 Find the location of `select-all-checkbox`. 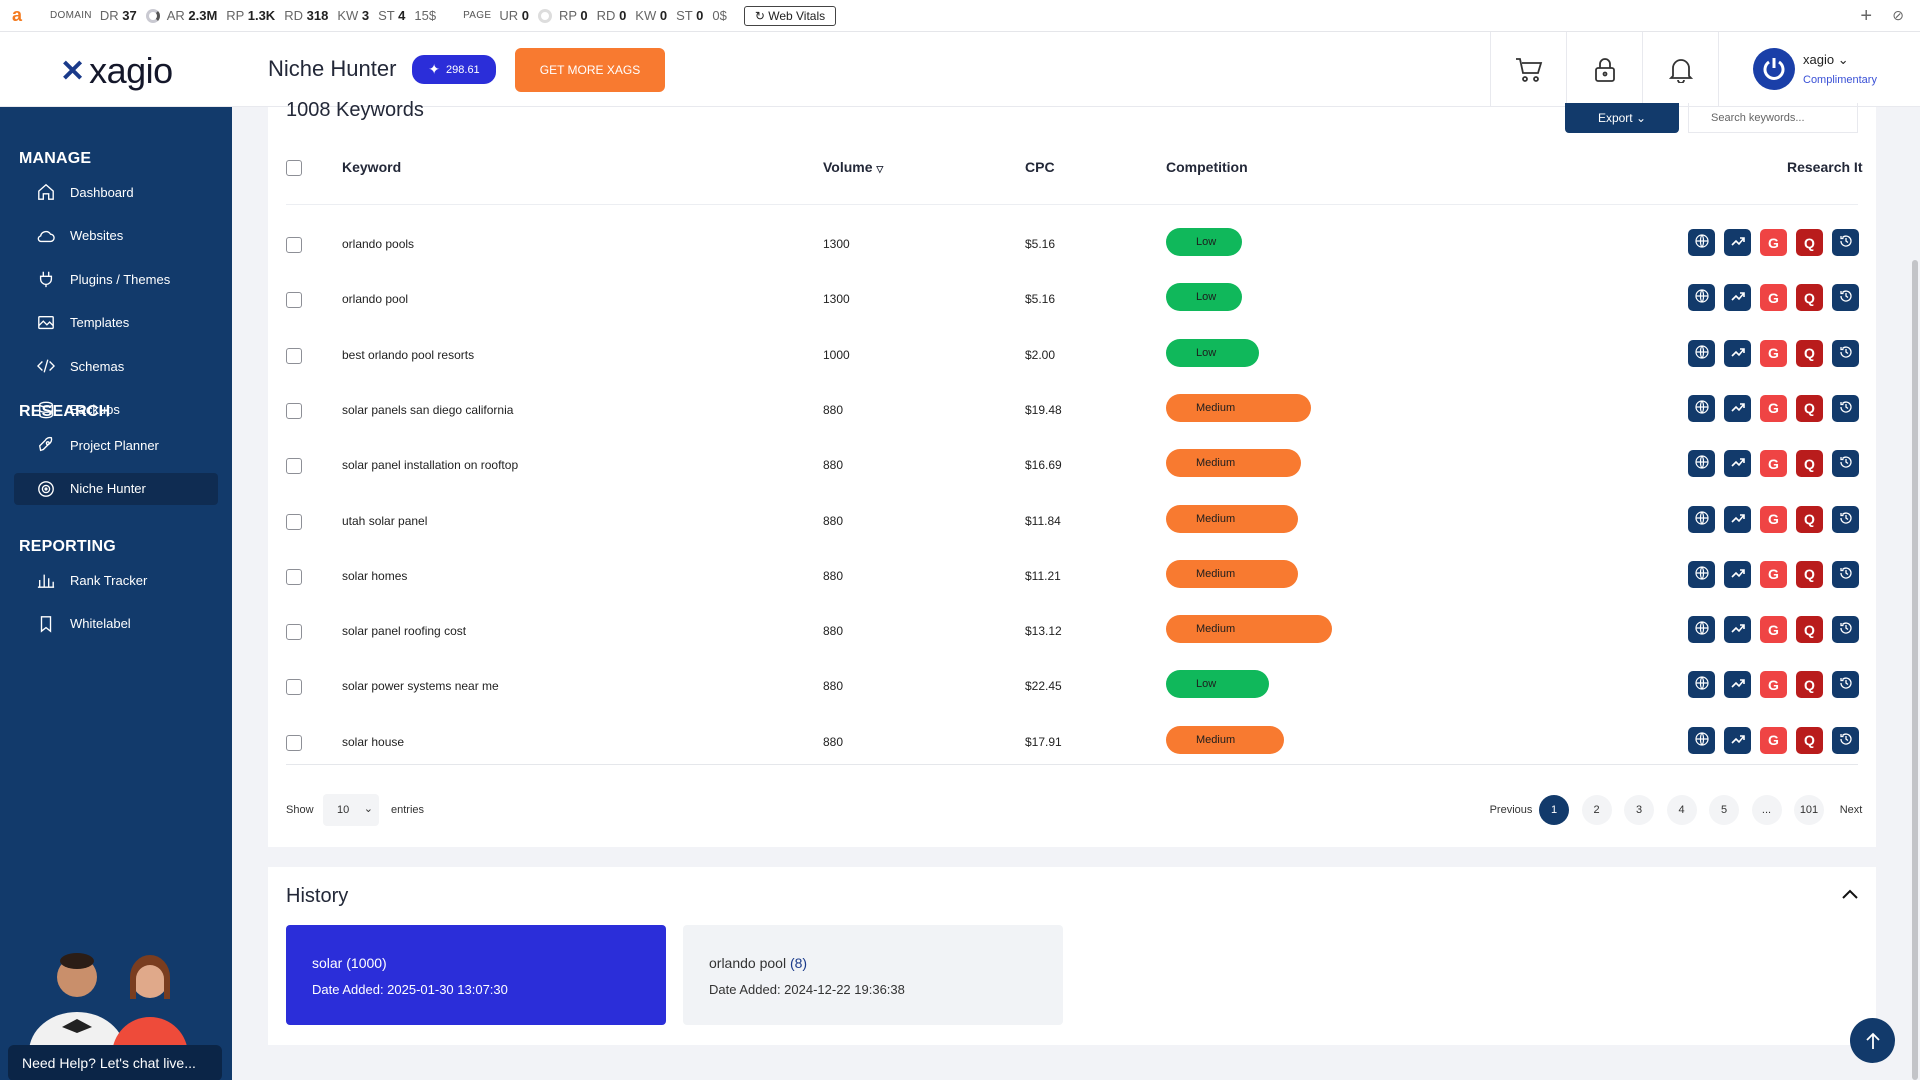

select-all-checkbox is located at coordinates (294, 168).